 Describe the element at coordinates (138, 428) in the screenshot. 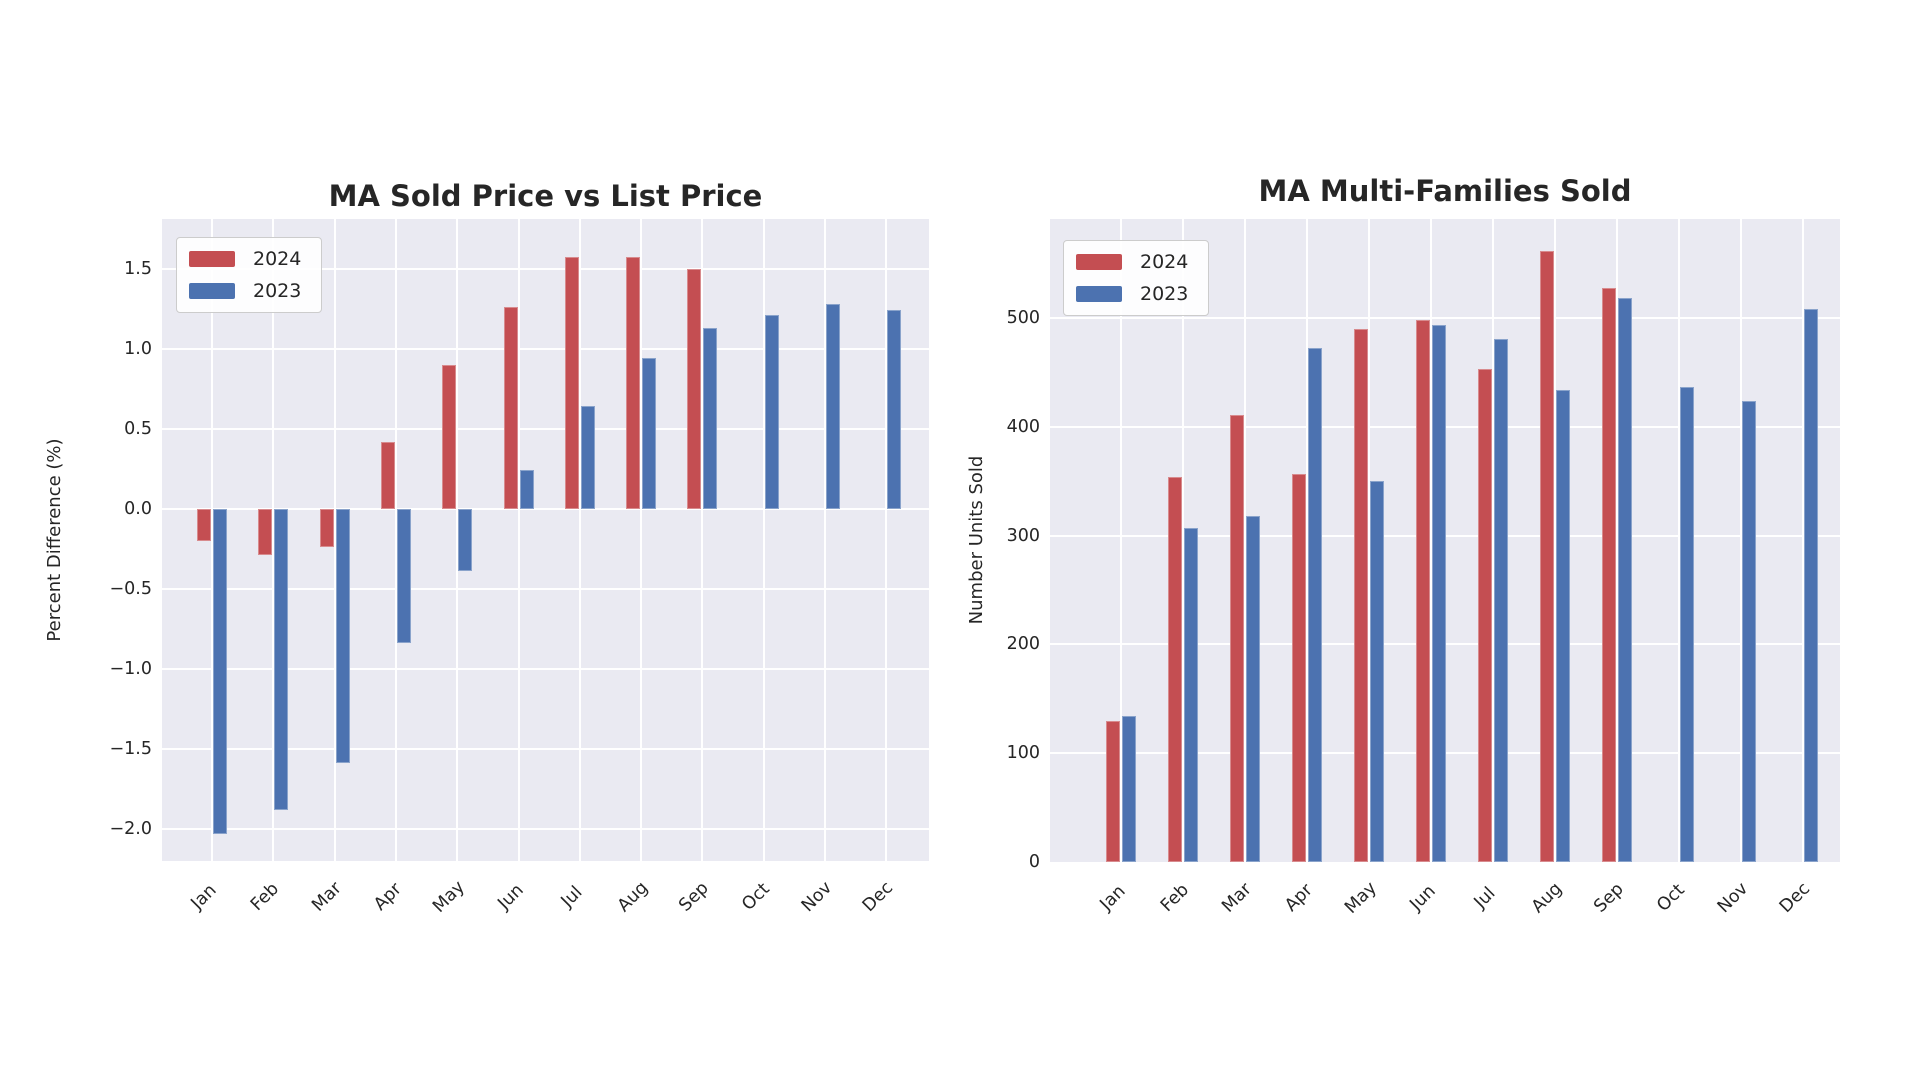

I see `y-tick-label: 0.5` at that location.